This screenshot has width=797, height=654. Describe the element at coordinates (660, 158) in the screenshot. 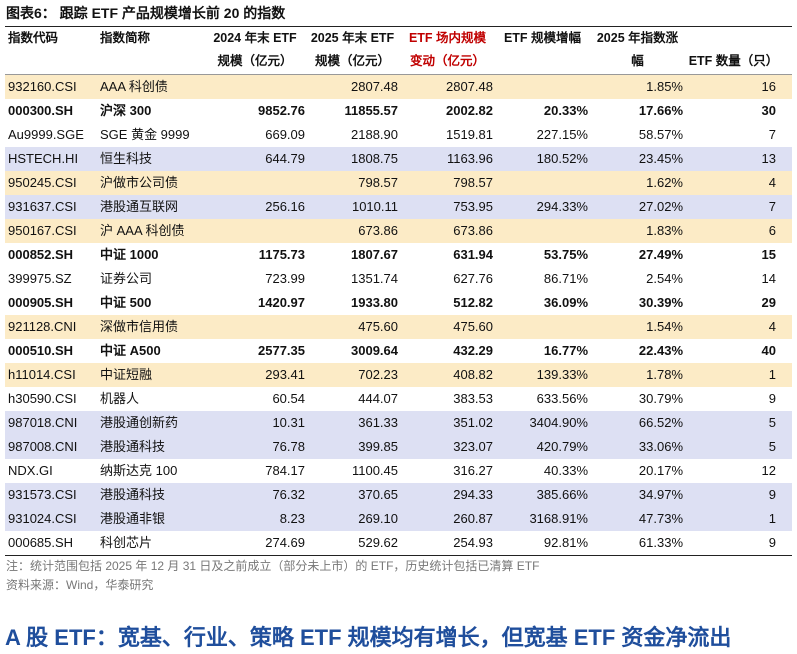

I see `table-cell: 23.45%` at that location.